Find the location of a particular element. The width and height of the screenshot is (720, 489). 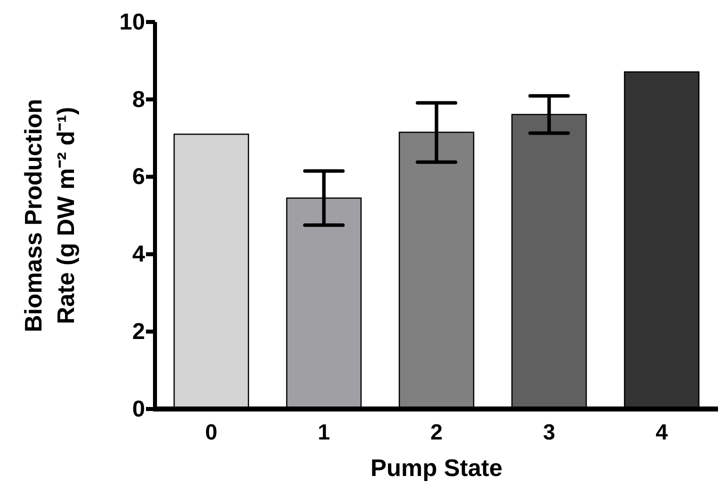

x-tick-label: 4 is located at coordinates (662, 432).